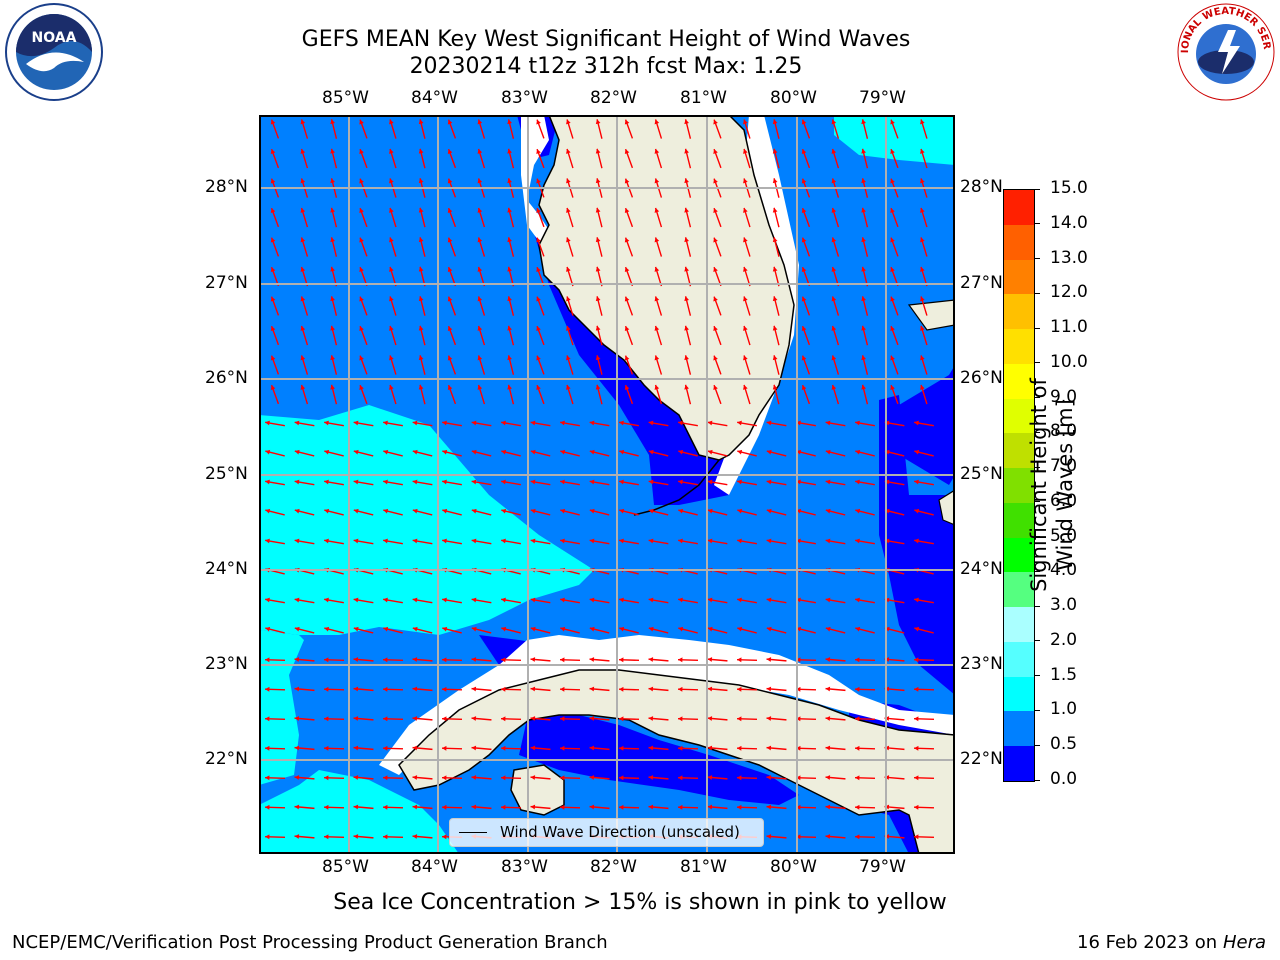 The height and width of the screenshot is (960, 1280). What do you see at coordinates (882, 98) in the screenshot?
I see `lon-label-top-79w: 79°W` at bounding box center [882, 98].